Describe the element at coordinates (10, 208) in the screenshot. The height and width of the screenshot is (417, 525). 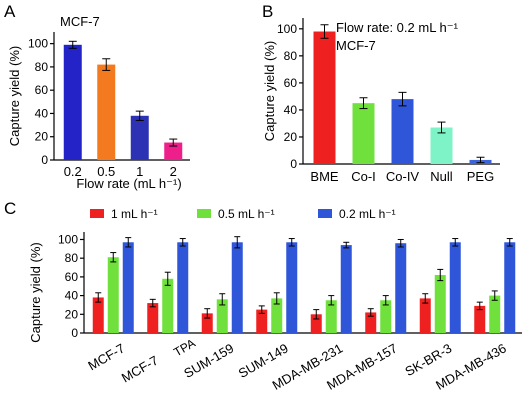
I see `panel-letter-c: C` at that location.